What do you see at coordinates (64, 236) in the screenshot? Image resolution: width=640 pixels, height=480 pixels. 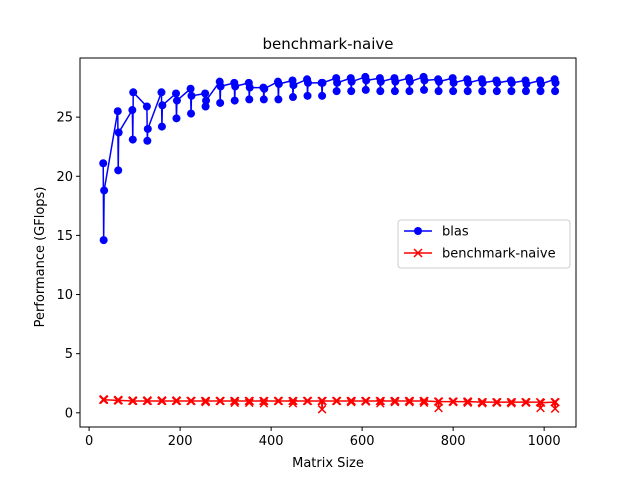 I see `y-tick-label: 15` at bounding box center [64, 236].